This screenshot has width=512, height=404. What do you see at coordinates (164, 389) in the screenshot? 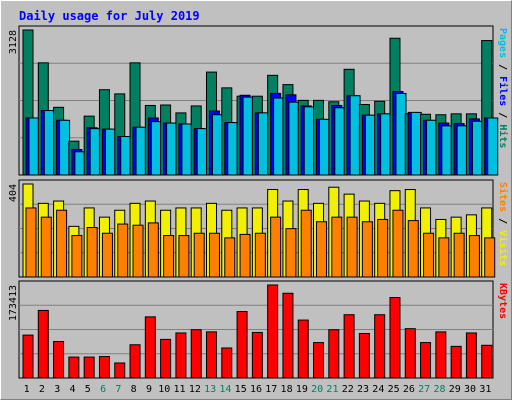
I see `x-tick-label: 10` at bounding box center [164, 389].